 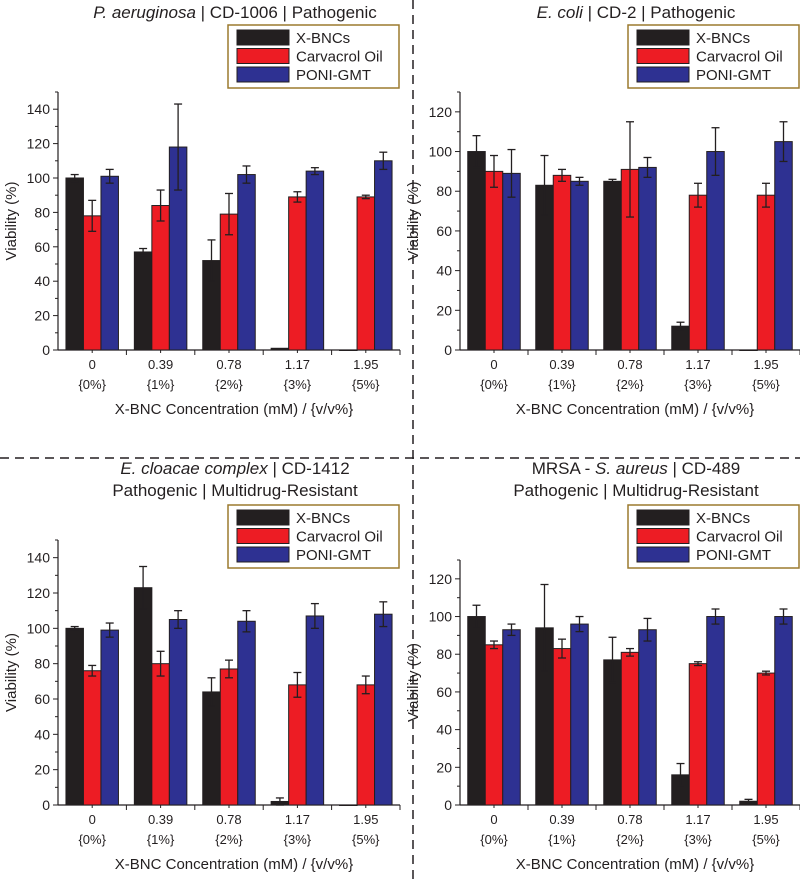 I want to click on x-tick-label: 0.39, so click(x=561, y=819).